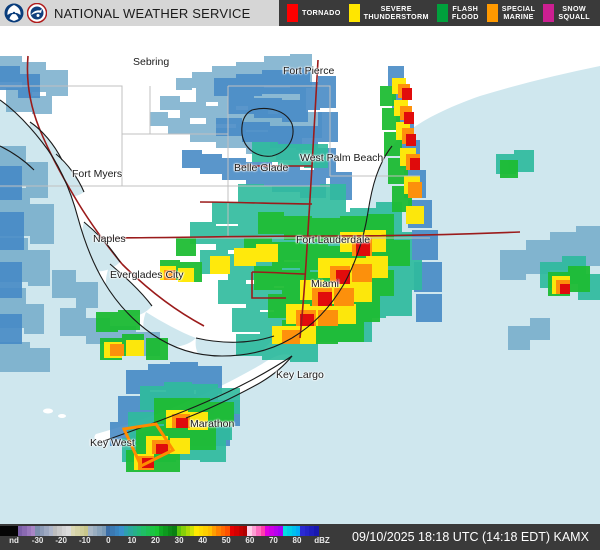 Image resolution: width=600 pixels, height=550 pixels. I want to click on scale-tick-label: nd, so click(14, 540).